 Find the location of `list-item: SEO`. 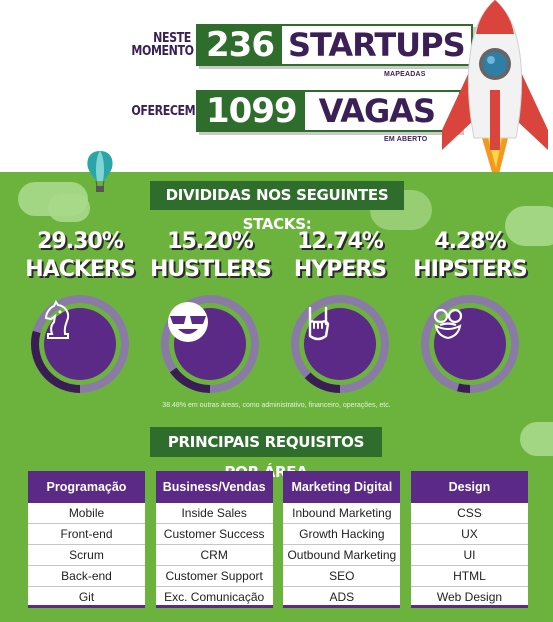

list-item: SEO is located at coordinates (342, 576).